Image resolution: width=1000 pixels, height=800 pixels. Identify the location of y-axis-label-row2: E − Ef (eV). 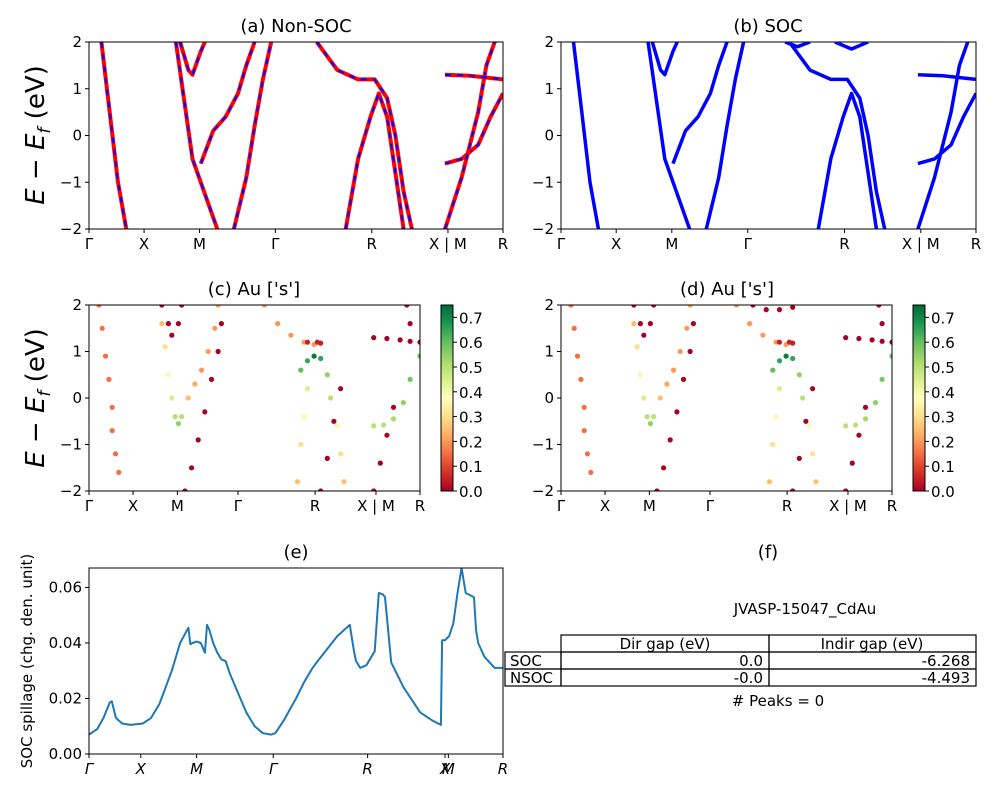
(38, 398).